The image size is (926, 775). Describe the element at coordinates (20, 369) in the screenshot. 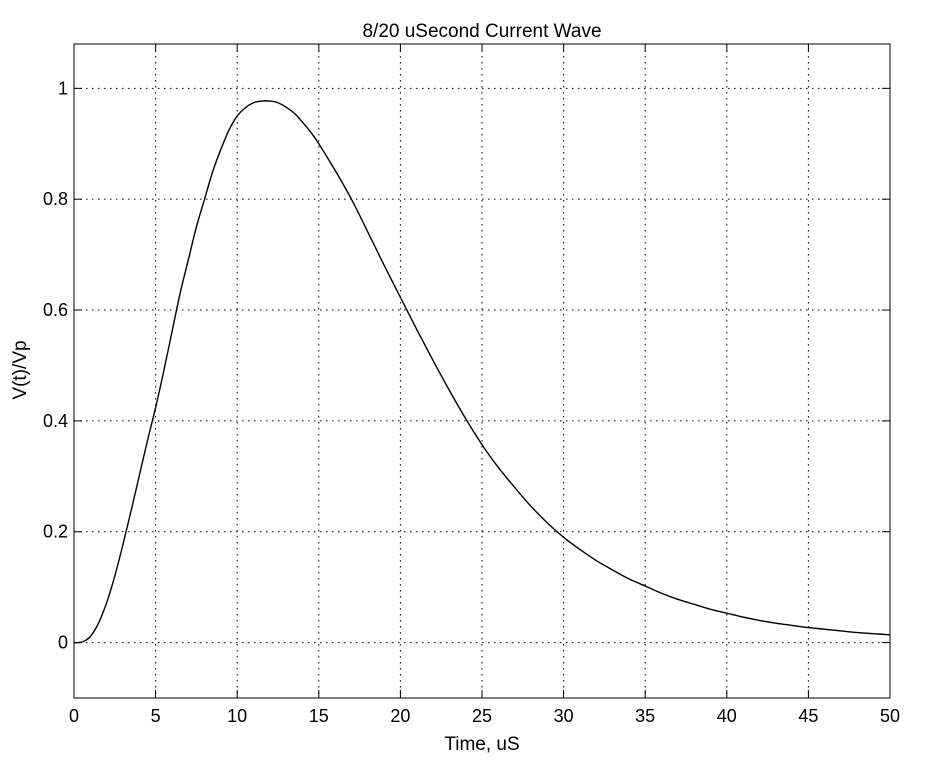

I see `y-axis-label: V(t)/Vp` at that location.